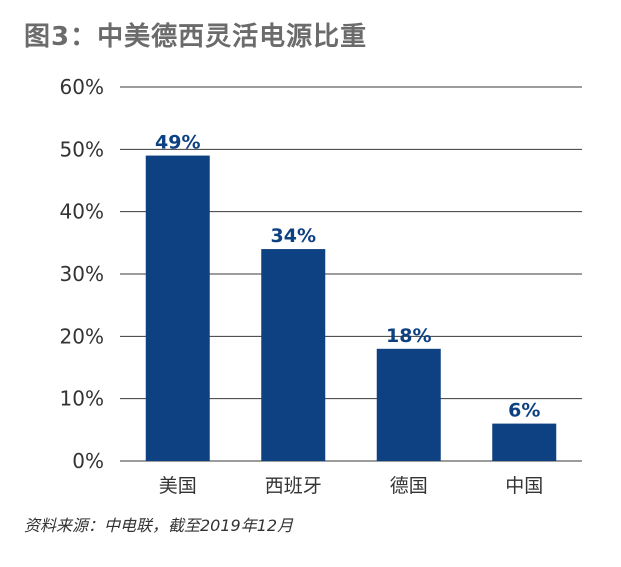  What do you see at coordinates (177, 143) in the screenshot?
I see `bar-data-label: 49%` at bounding box center [177, 143].